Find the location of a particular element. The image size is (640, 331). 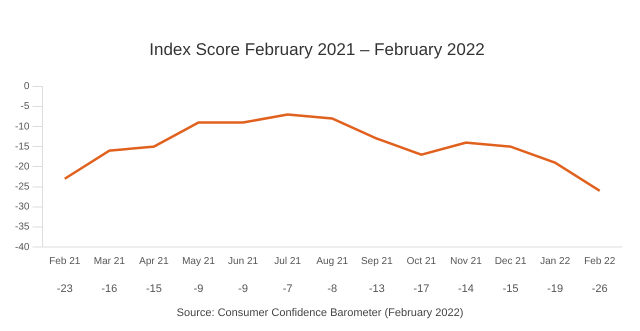

x-tick-label: Feb 22 is located at coordinates (600, 261).